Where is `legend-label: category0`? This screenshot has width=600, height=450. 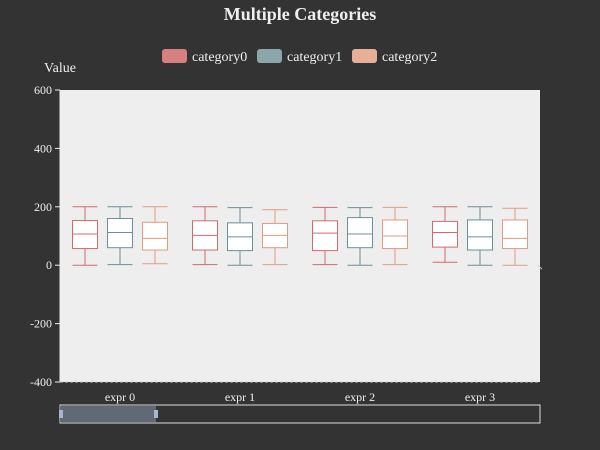
legend-label: category0 is located at coordinates (219, 57).